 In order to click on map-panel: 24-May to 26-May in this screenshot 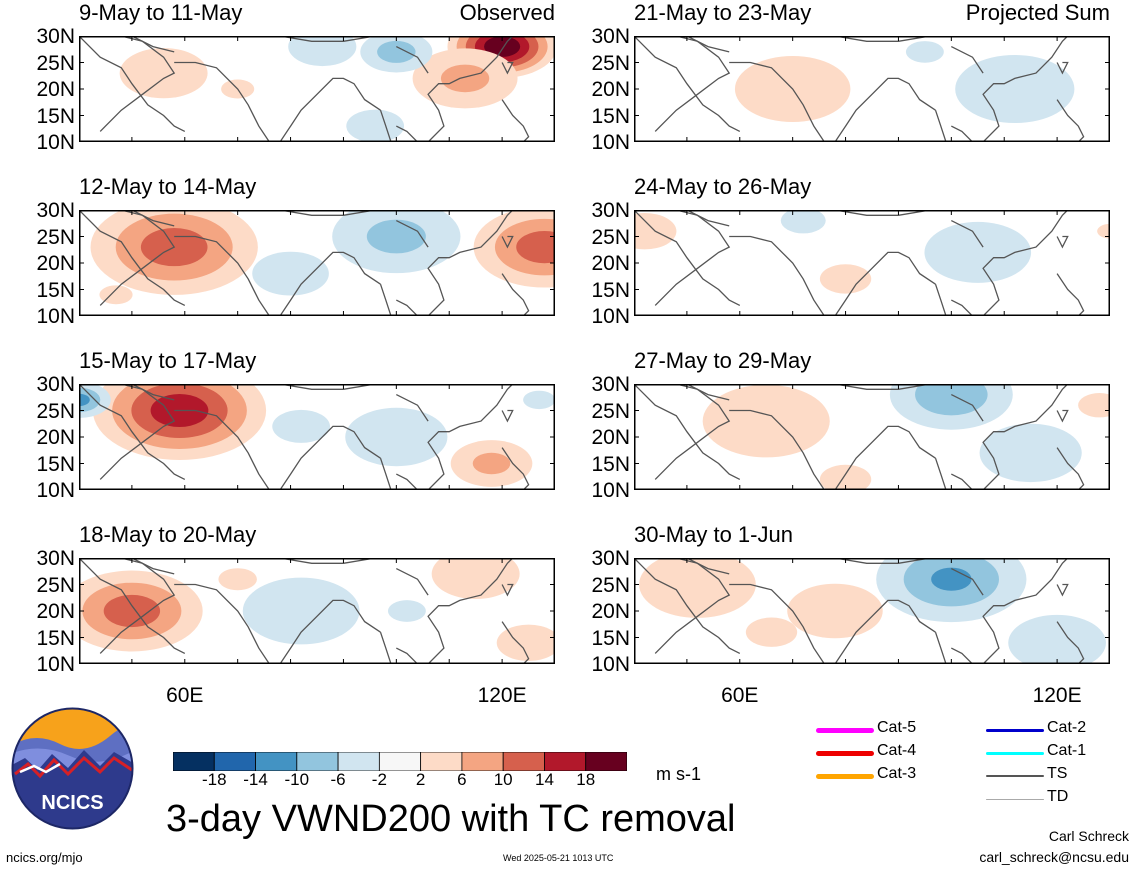, I will do `click(872, 245)`.